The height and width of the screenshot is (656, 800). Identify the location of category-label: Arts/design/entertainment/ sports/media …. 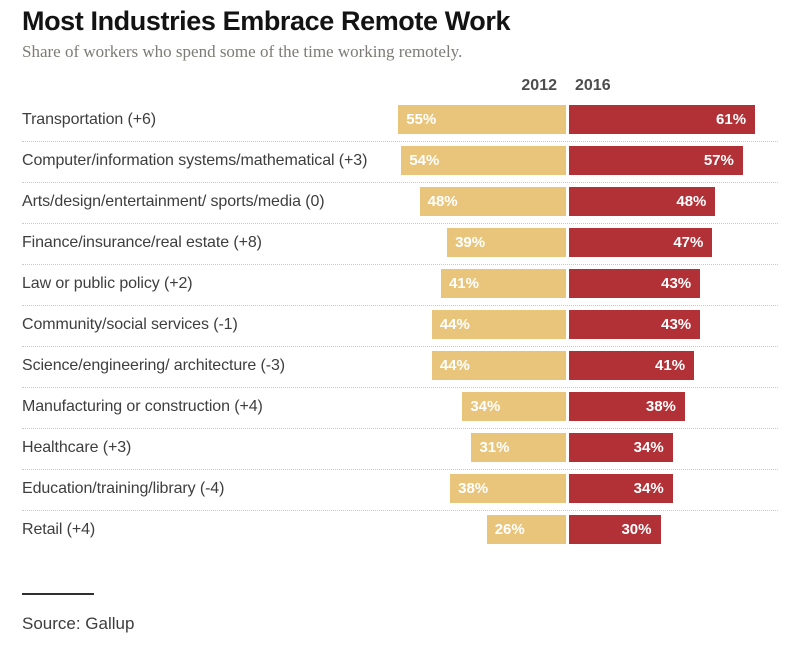
(173, 201).